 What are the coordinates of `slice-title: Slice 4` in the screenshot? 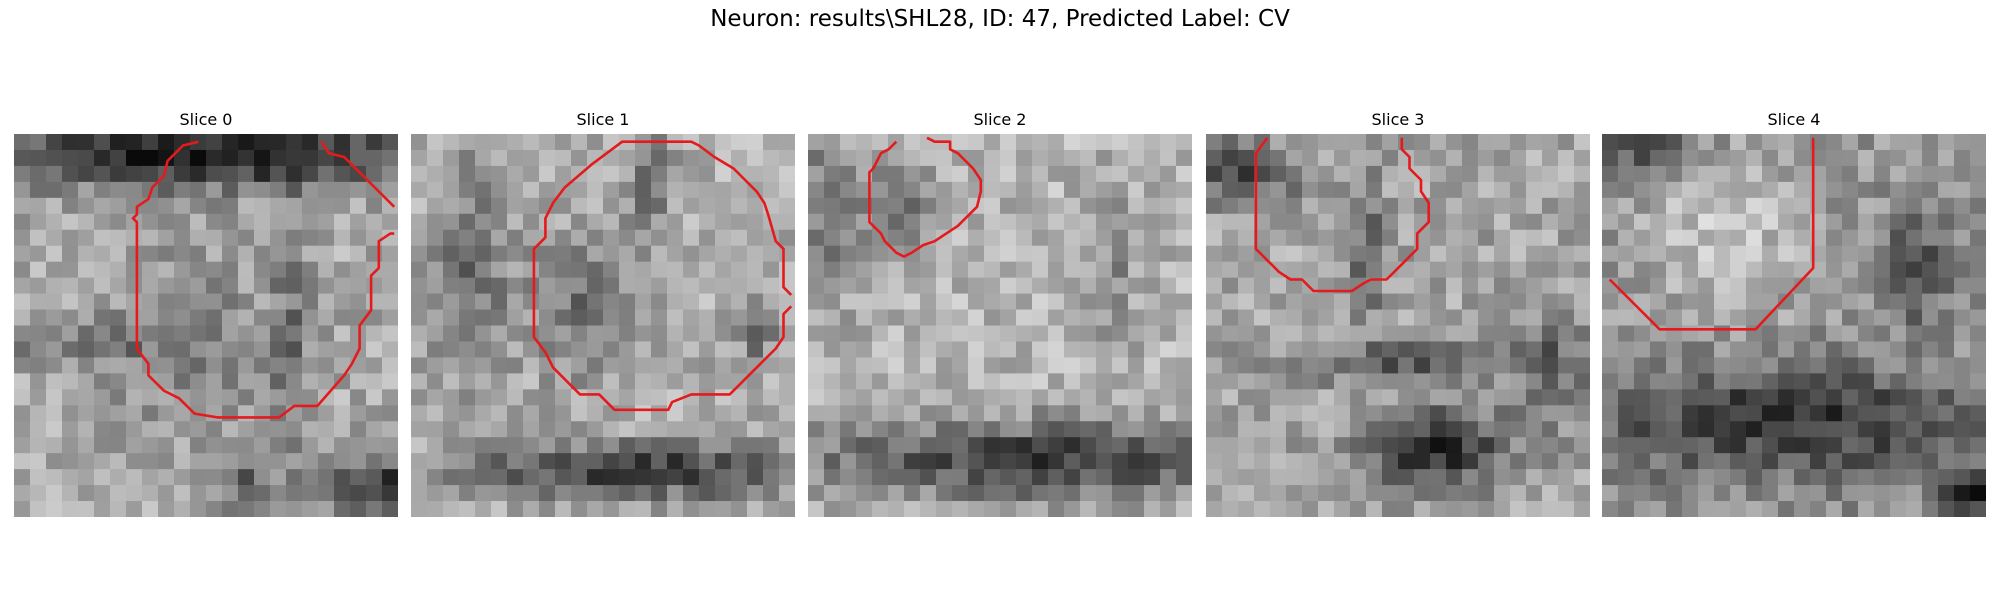 It's located at (1794, 119).